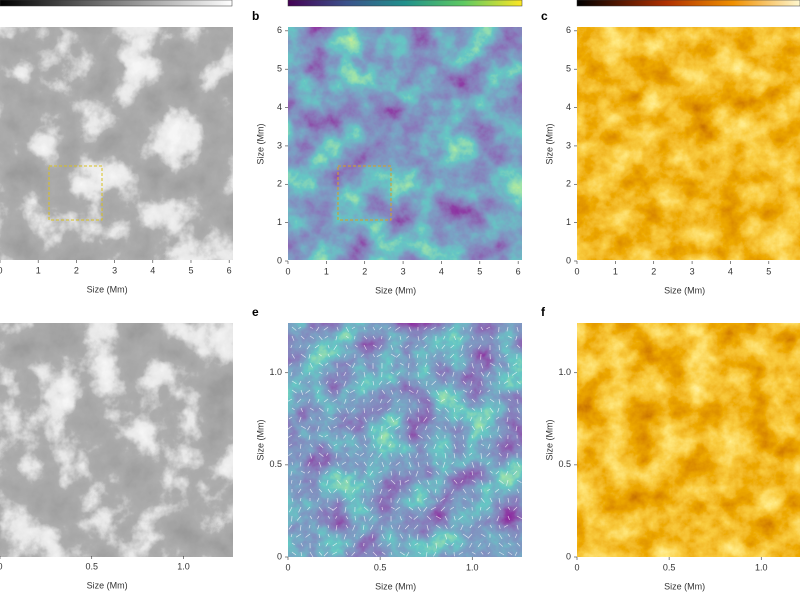  I want to click on y-axis-label: Size (Mm), so click(260, 144).